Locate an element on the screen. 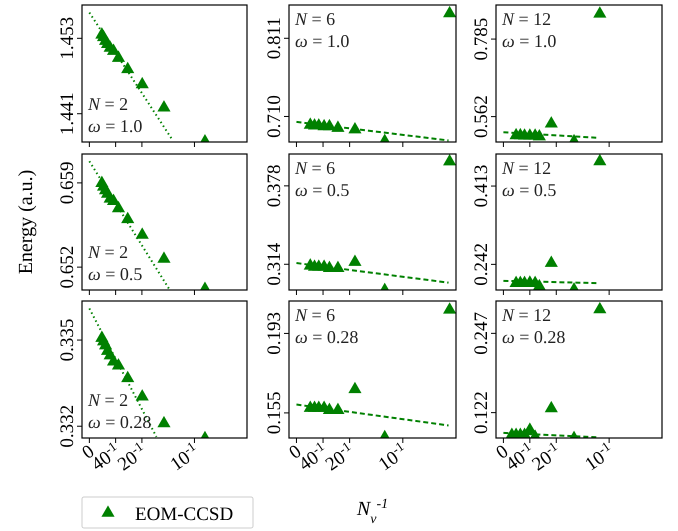 Image resolution: width=678 pixels, height=531 pixels. y-tick-label: 0.314 is located at coordinates (274, 264).